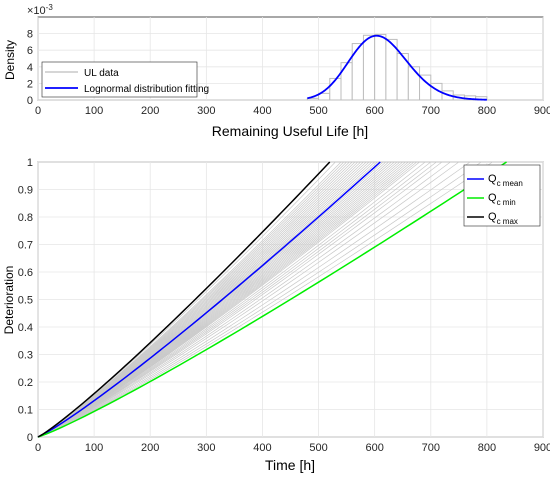 This screenshot has width=550, height=478. What do you see at coordinates (150, 111) in the screenshot?
I see `top-x-tick-label: 200` at bounding box center [150, 111].